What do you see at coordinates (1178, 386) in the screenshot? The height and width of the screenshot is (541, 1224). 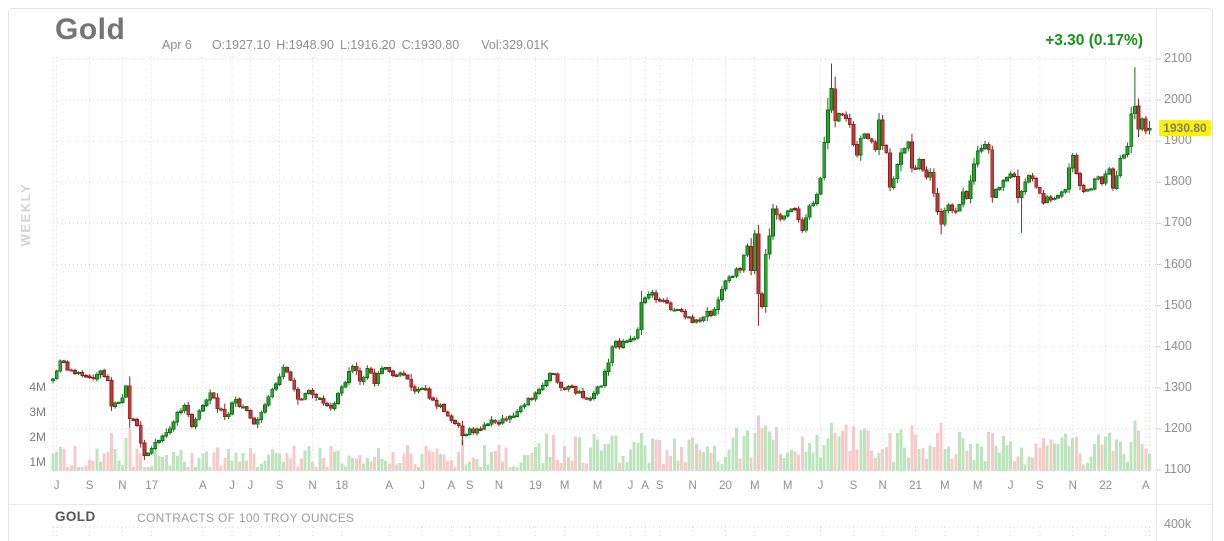 I see `price-tick-label: 1300` at bounding box center [1178, 386].